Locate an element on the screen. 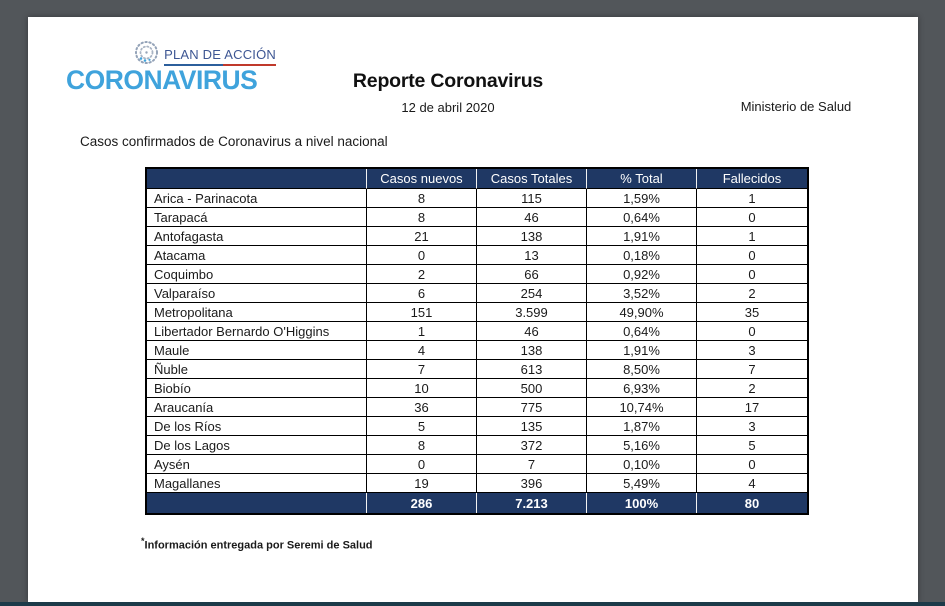 Image resolution: width=945 pixels, height=606 pixels. value-cell: 13 is located at coordinates (532, 255).